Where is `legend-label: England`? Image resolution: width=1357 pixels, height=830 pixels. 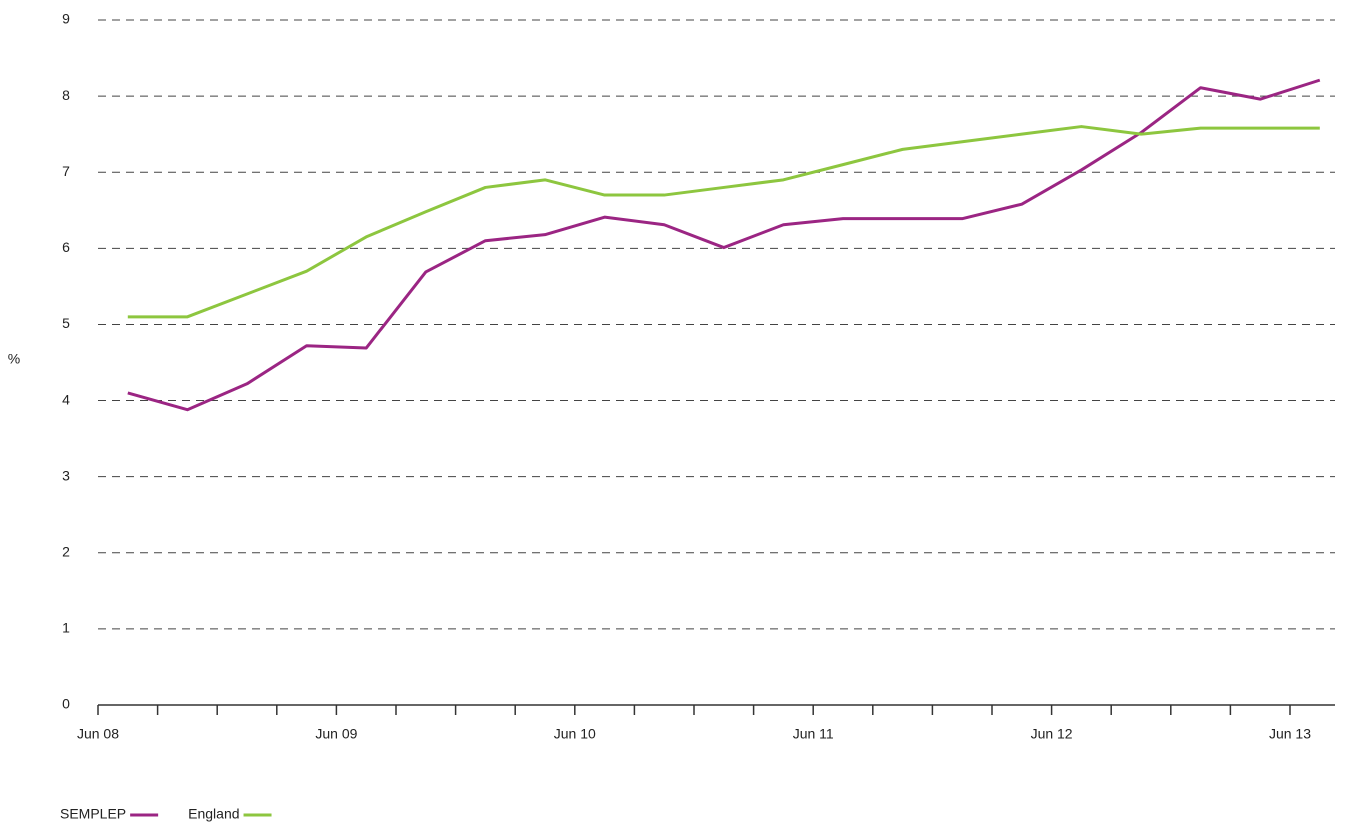
legend-label: England is located at coordinates (213, 814).